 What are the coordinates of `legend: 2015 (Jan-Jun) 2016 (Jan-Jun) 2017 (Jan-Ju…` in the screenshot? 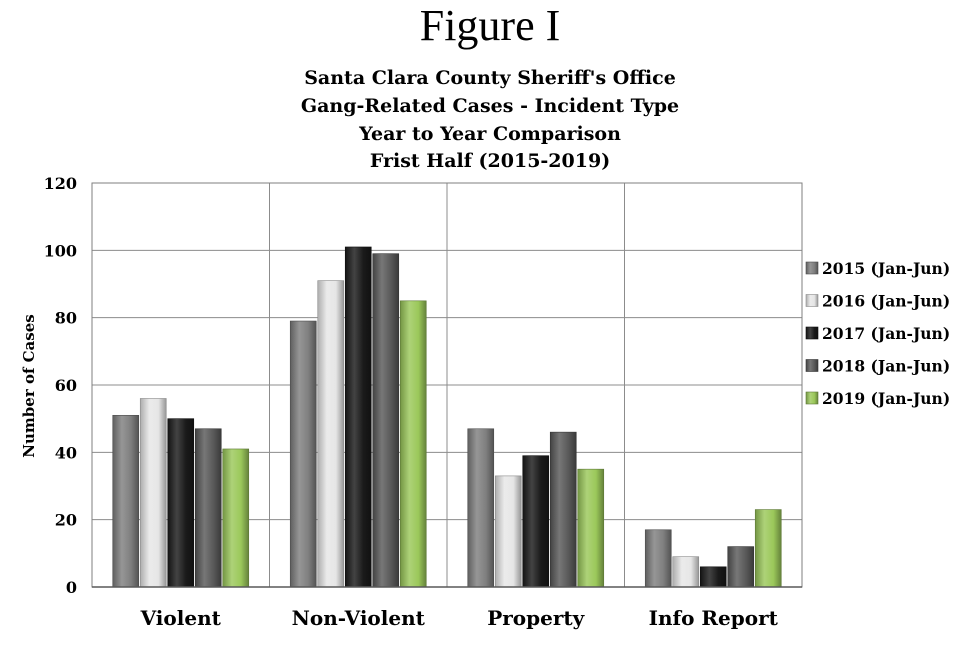 It's located at (877, 333).